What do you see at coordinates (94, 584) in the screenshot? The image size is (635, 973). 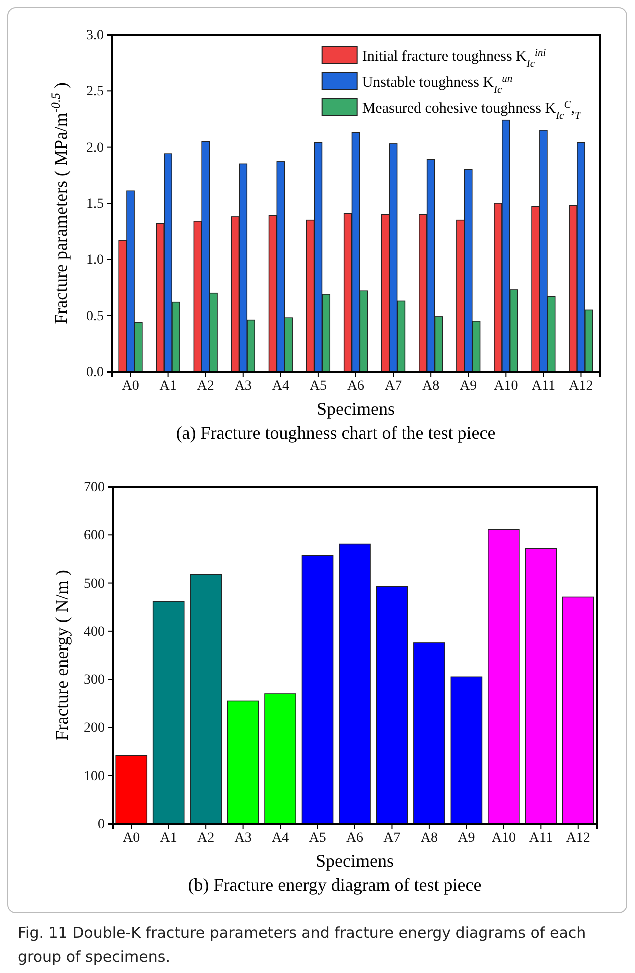 I see `y-tick-label: 500` at bounding box center [94, 584].